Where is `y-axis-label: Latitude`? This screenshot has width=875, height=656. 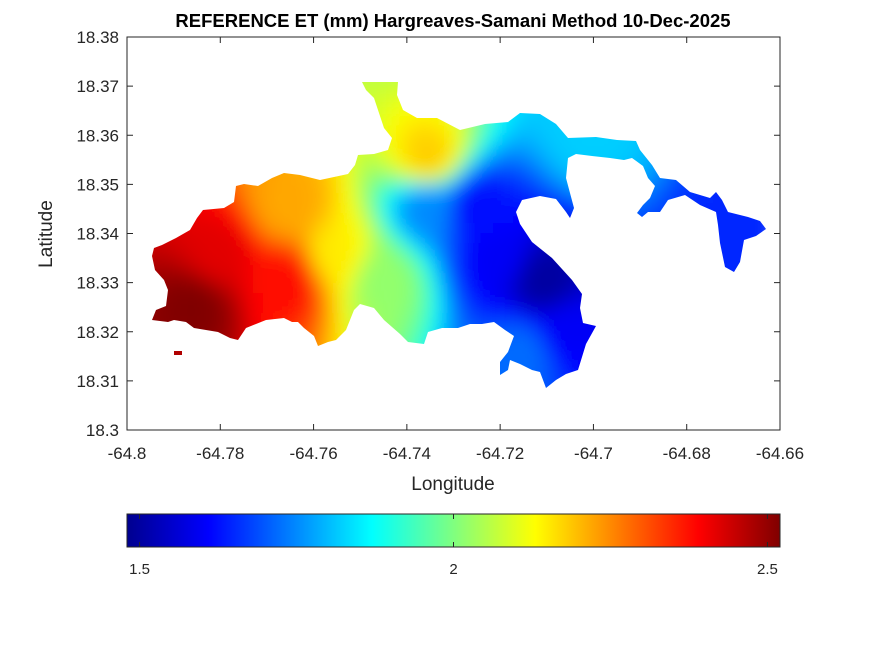
y-axis-label: Latitude is located at coordinates (46, 234).